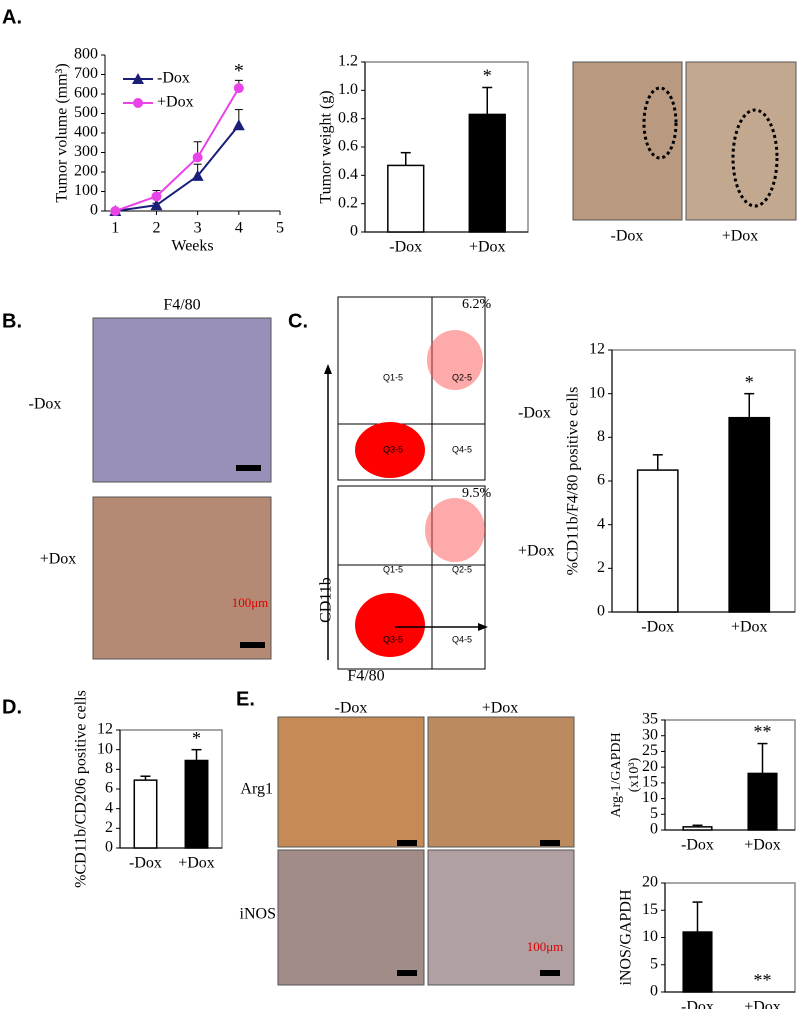 The image size is (800, 1009). What do you see at coordinates (650, 719) in the screenshot?
I see `y-tick-label: 35` at bounding box center [650, 719].